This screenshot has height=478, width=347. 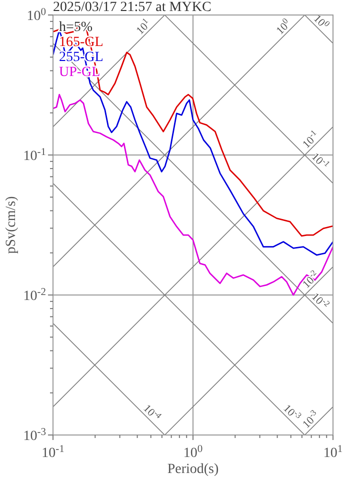 What do you see at coordinates (34, 435) in the screenshot?
I see `y-tick-label: 10$^{-3}$` at bounding box center [34, 435].